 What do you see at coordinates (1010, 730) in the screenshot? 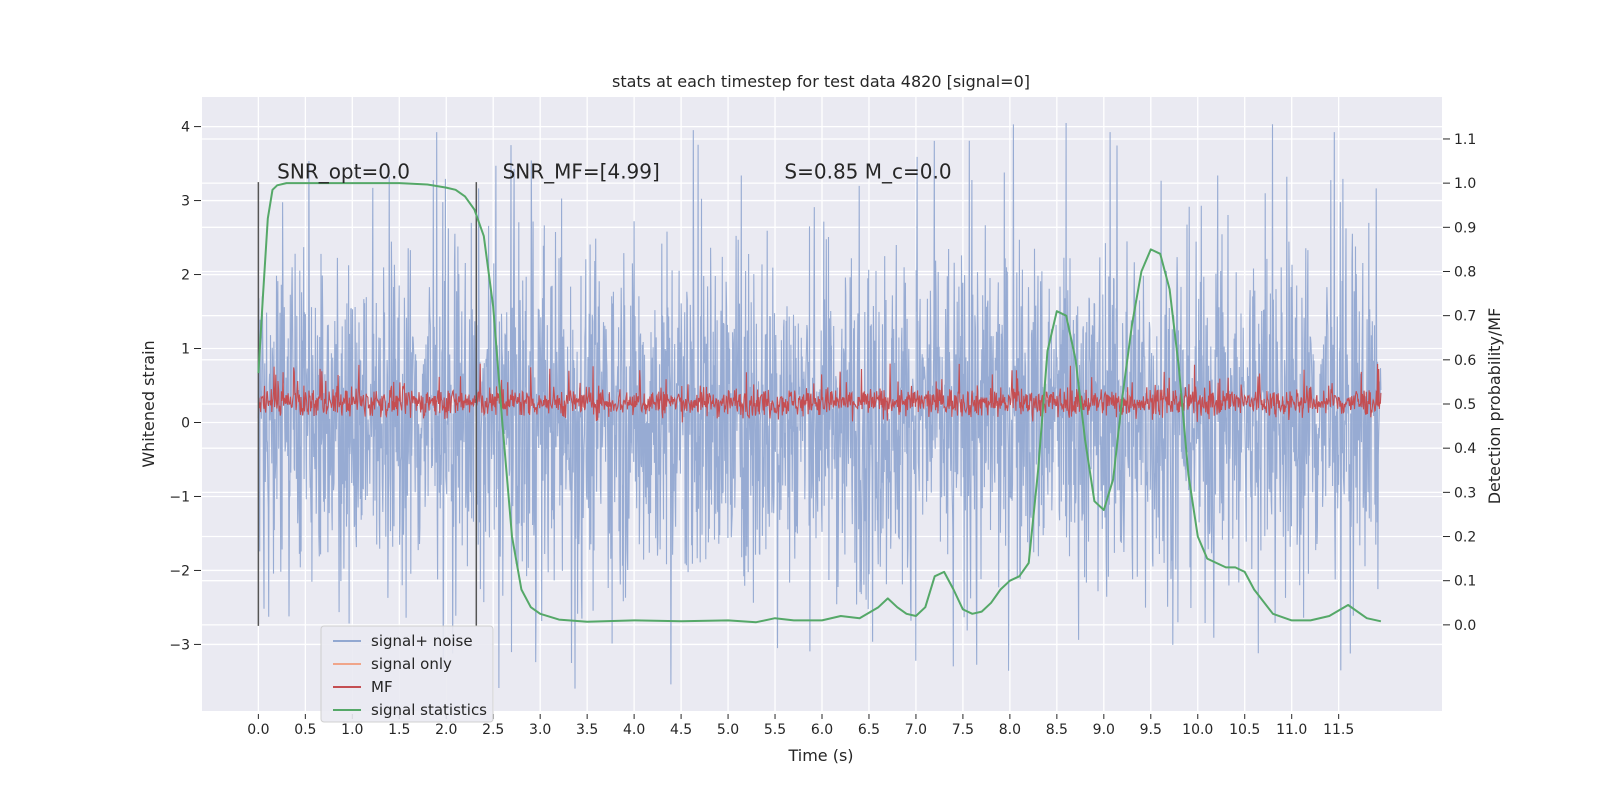
I see `x-tick-label: 8.0` at bounding box center [1010, 730].